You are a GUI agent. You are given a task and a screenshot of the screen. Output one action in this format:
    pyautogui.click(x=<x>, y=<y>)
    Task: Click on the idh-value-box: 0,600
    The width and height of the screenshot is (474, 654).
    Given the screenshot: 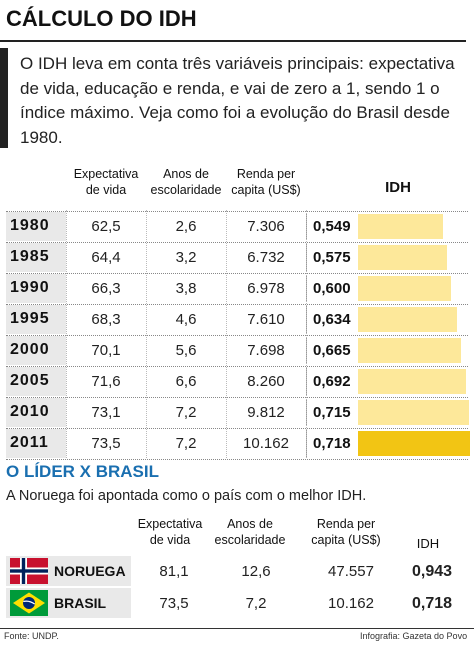 What is the action you would take?
    pyautogui.click(x=331, y=288)
    